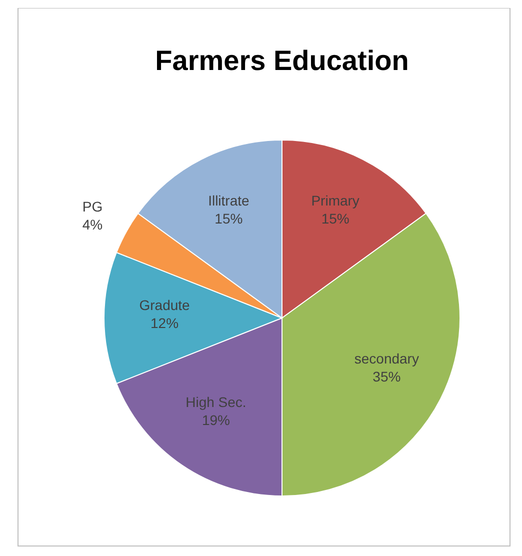 The height and width of the screenshot is (556, 522). What do you see at coordinates (92, 206) in the screenshot?
I see `slice-label: PG` at bounding box center [92, 206].